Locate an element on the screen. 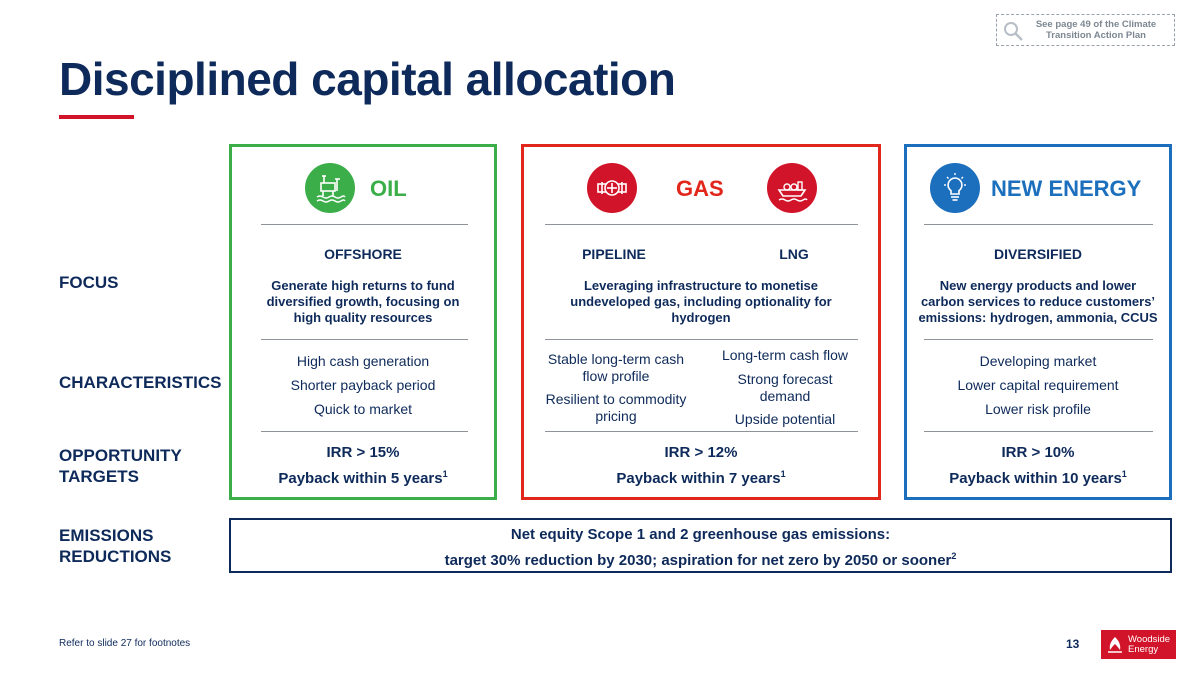 This screenshot has width=1200, height=675. oil-payback-target: Payback within 5 years1 is located at coordinates (363, 478).